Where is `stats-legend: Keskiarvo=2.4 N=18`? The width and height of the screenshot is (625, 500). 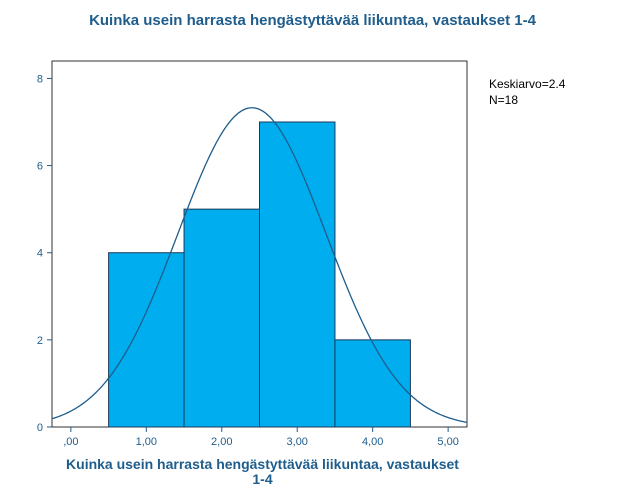 stats-legend: Keskiarvo=2.4 N=18 is located at coordinates (527, 92).